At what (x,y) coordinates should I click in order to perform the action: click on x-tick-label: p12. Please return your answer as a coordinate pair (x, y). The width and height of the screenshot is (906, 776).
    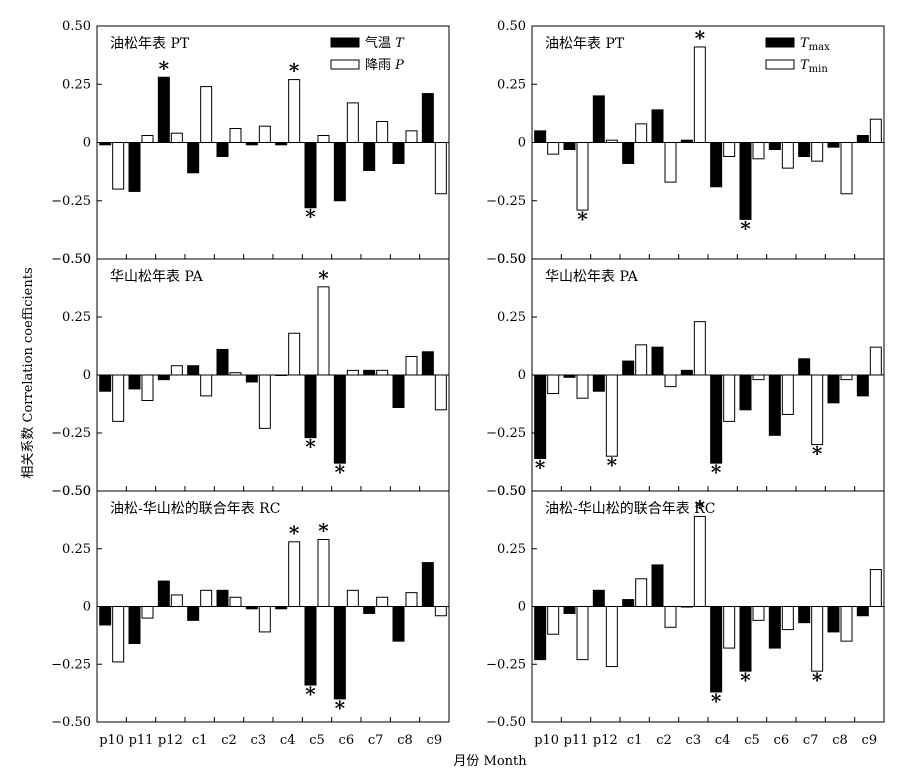
    Looking at the image, I should click on (170, 740).